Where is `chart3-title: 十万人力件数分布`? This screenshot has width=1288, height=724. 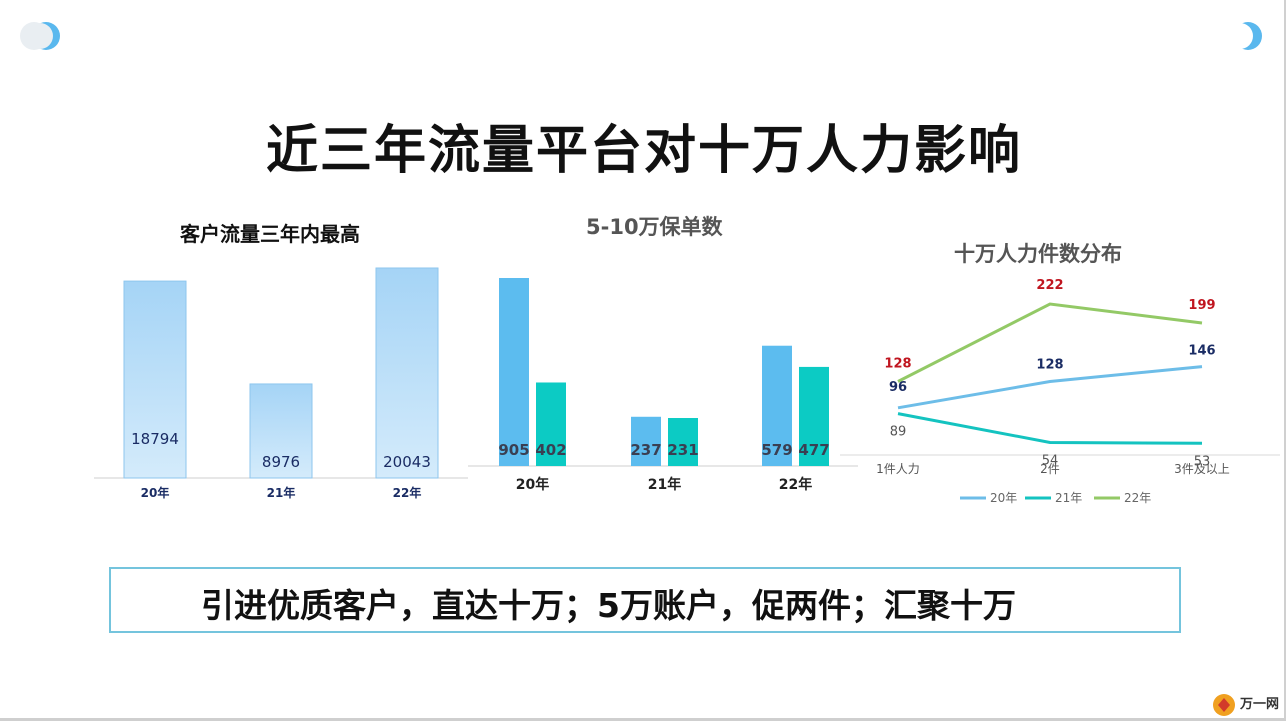
chart3-title: 十万人力件数分布 is located at coordinates (1038, 254).